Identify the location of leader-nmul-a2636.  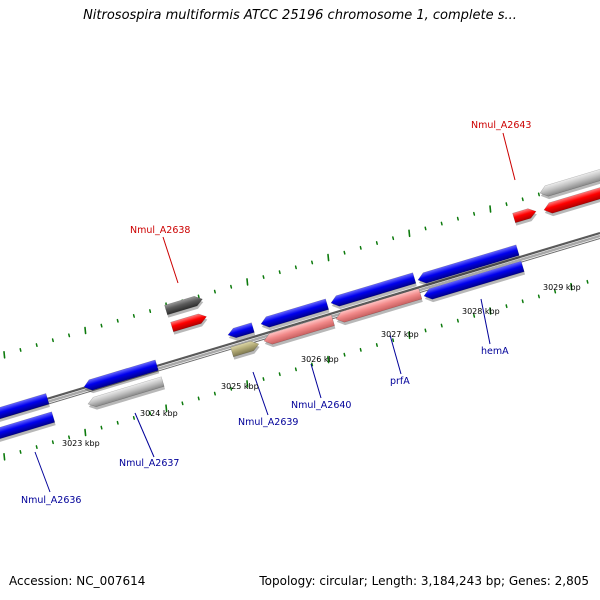
(42, 472).